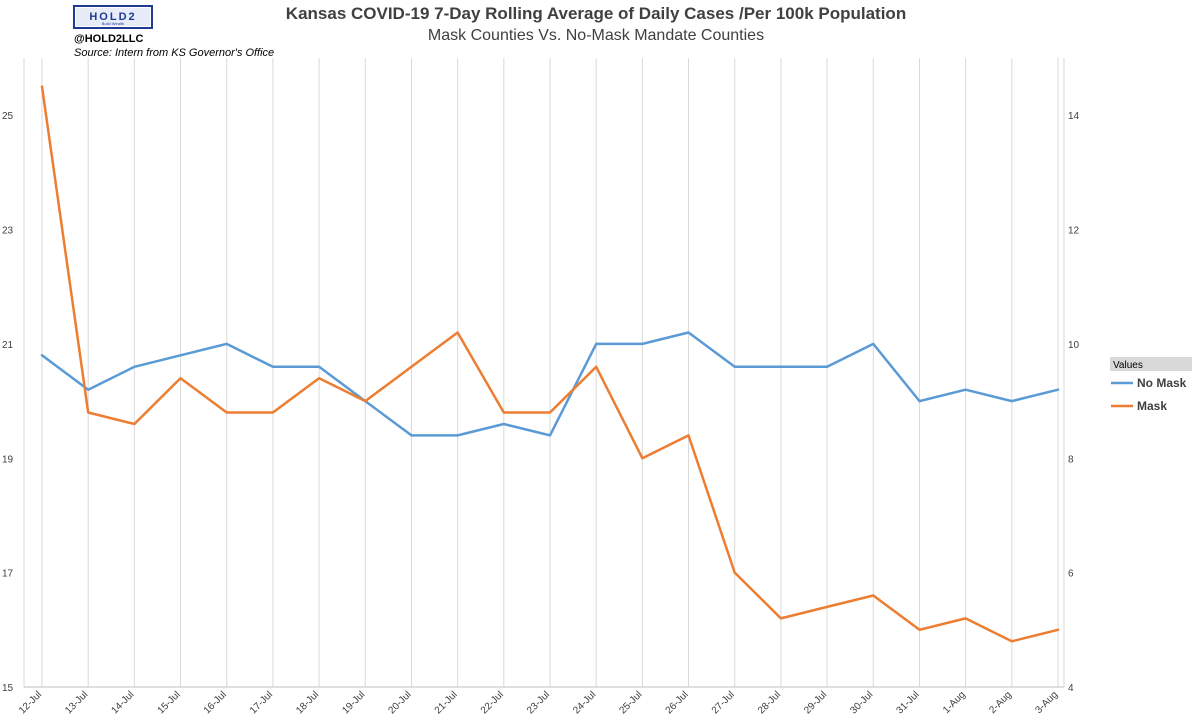  I want to click on x-tick-label: 23-Jul, so click(538, 702).